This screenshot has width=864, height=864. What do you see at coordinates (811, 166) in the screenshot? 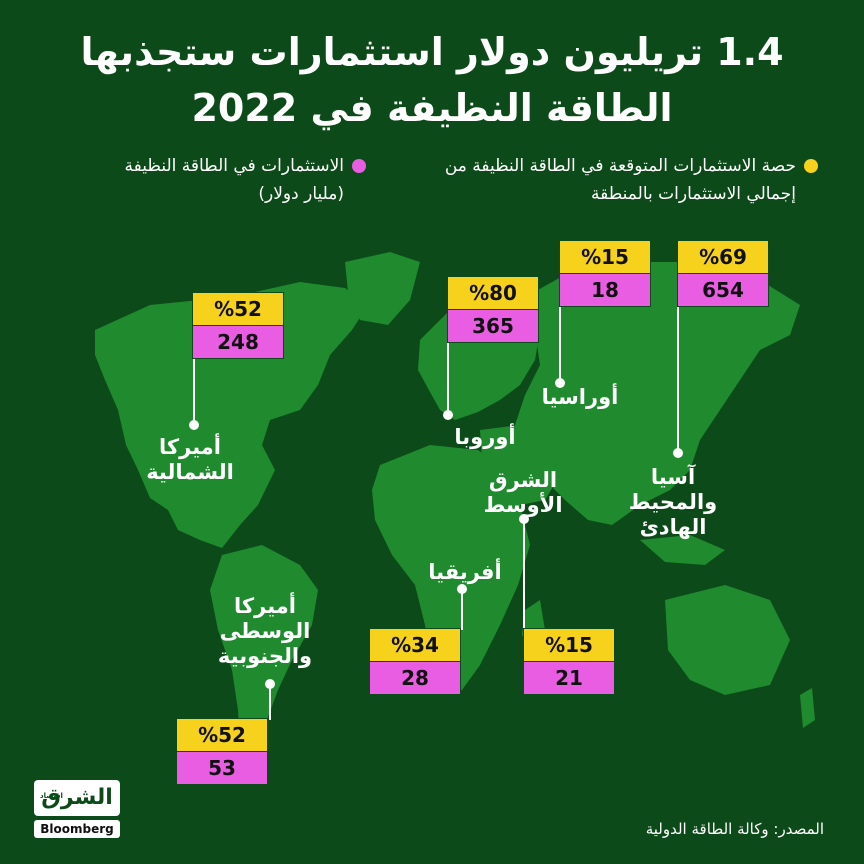
I see `legend-share-swatch` at bounding box center [811, 166].